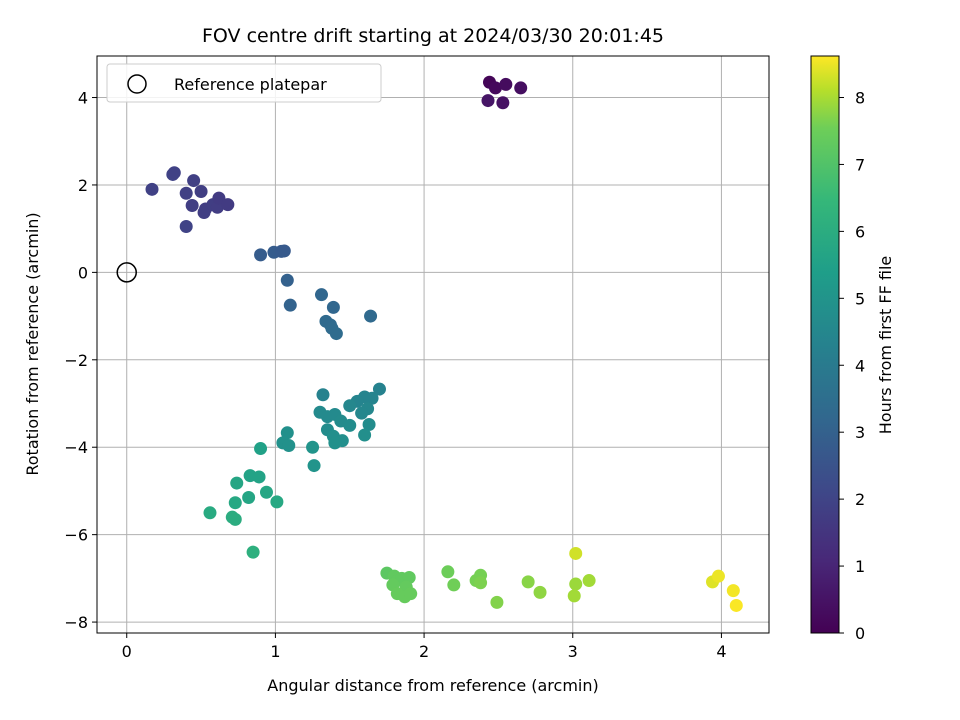 This screenshot has width=960, height=720. I want to click on x-tick-label: 1, so click(275, 651).